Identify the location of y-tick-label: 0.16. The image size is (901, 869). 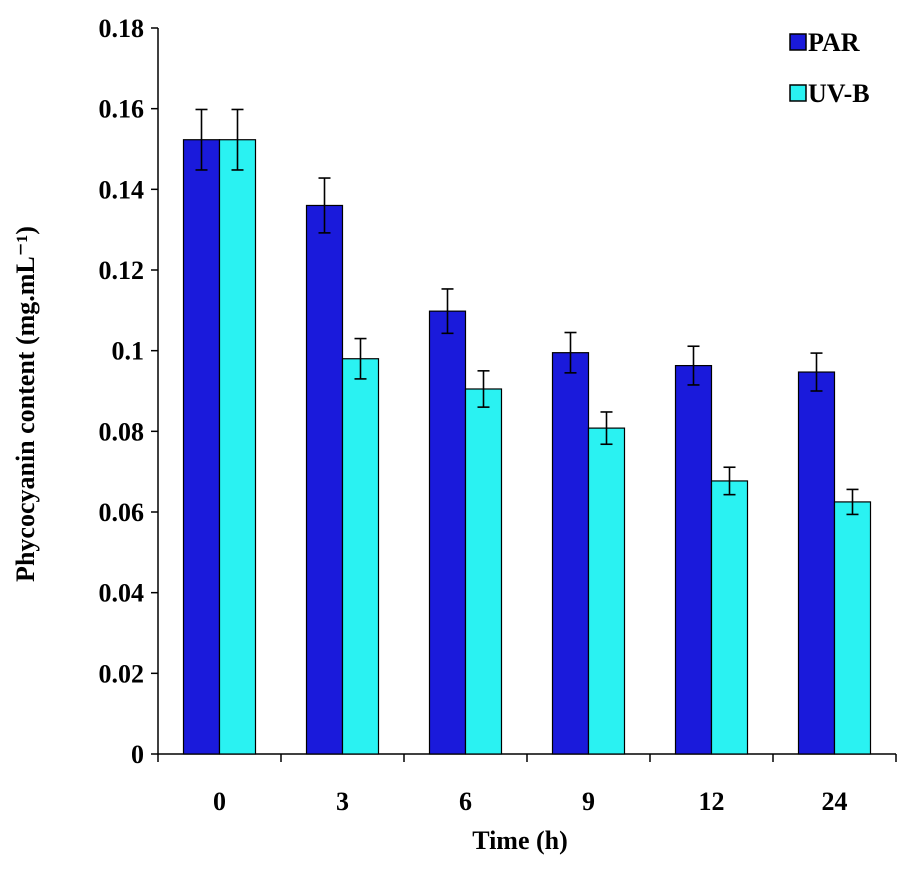
(122, 109).